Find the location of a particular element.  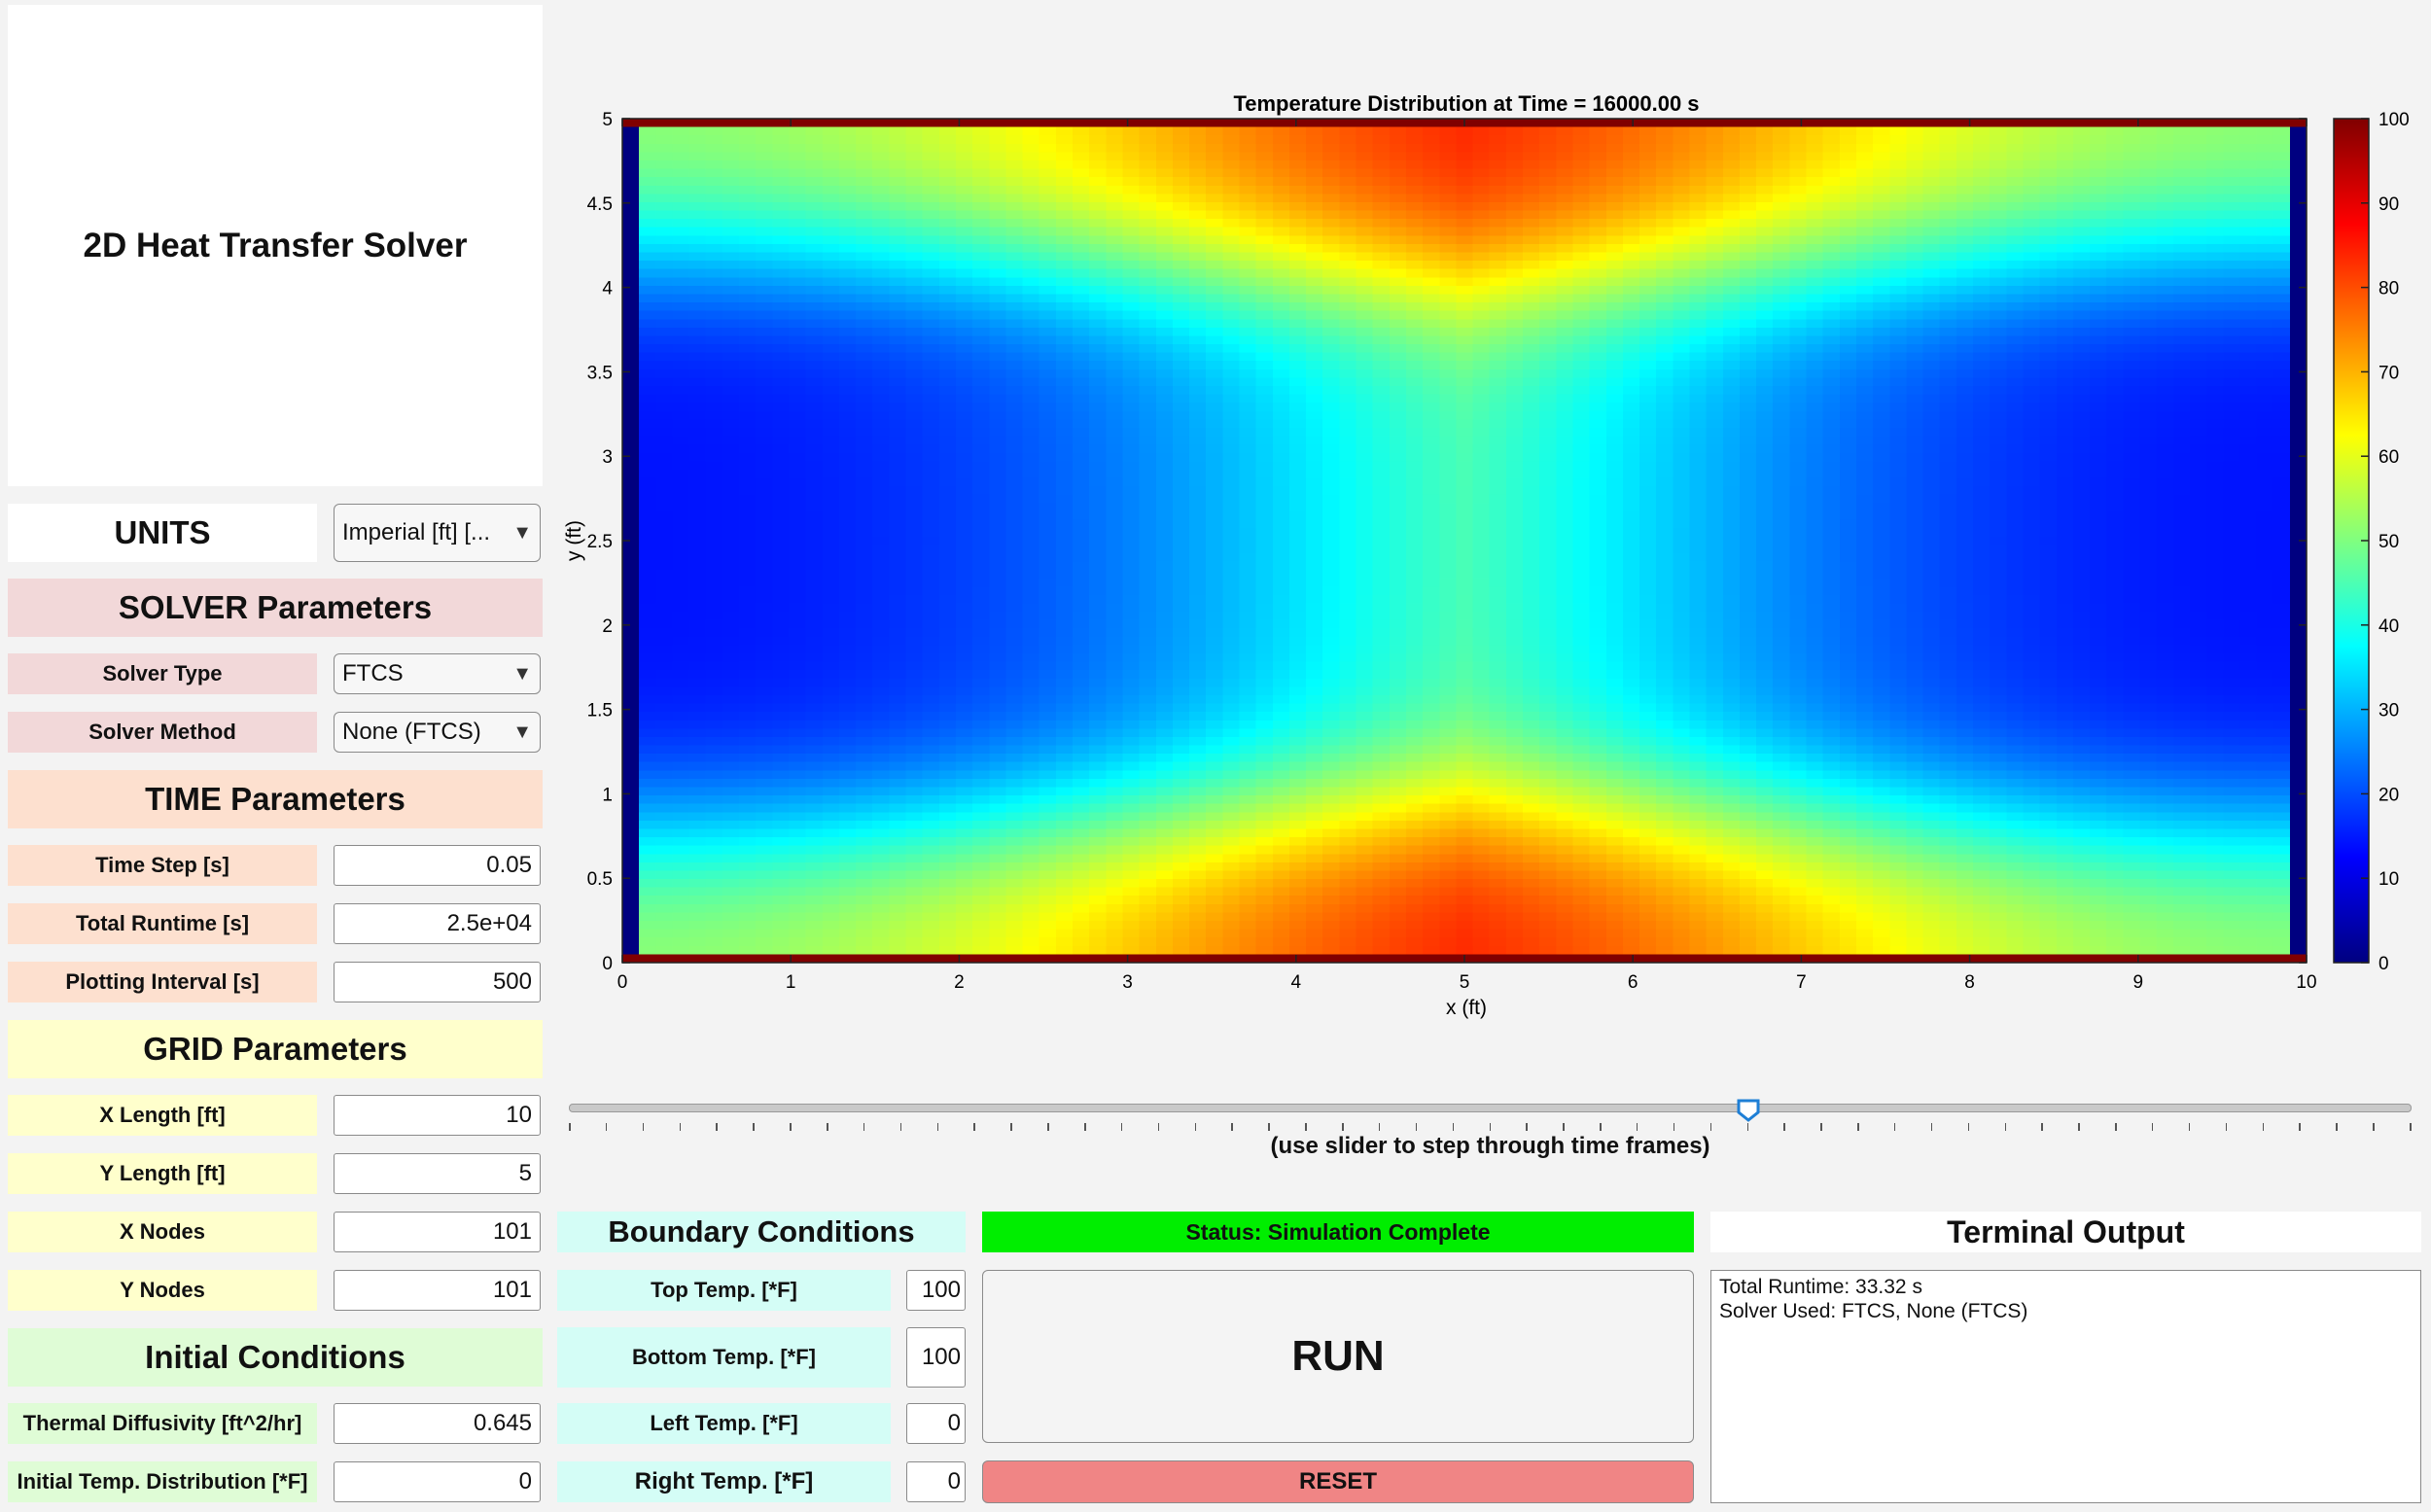

boundary-header: Boundary Conditions is located at coordinates (761, 1232).